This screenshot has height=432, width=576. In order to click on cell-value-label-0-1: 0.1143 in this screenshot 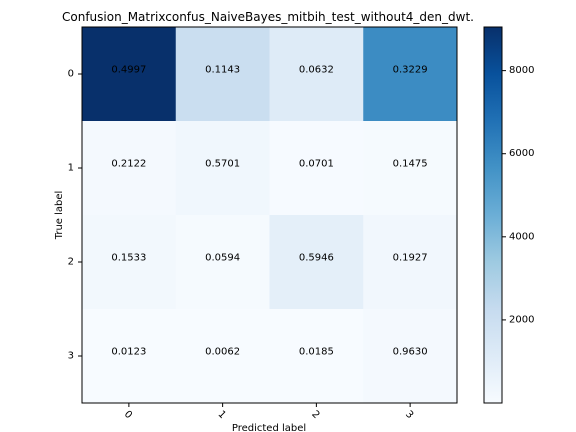, I will do `click(222, 70)`.